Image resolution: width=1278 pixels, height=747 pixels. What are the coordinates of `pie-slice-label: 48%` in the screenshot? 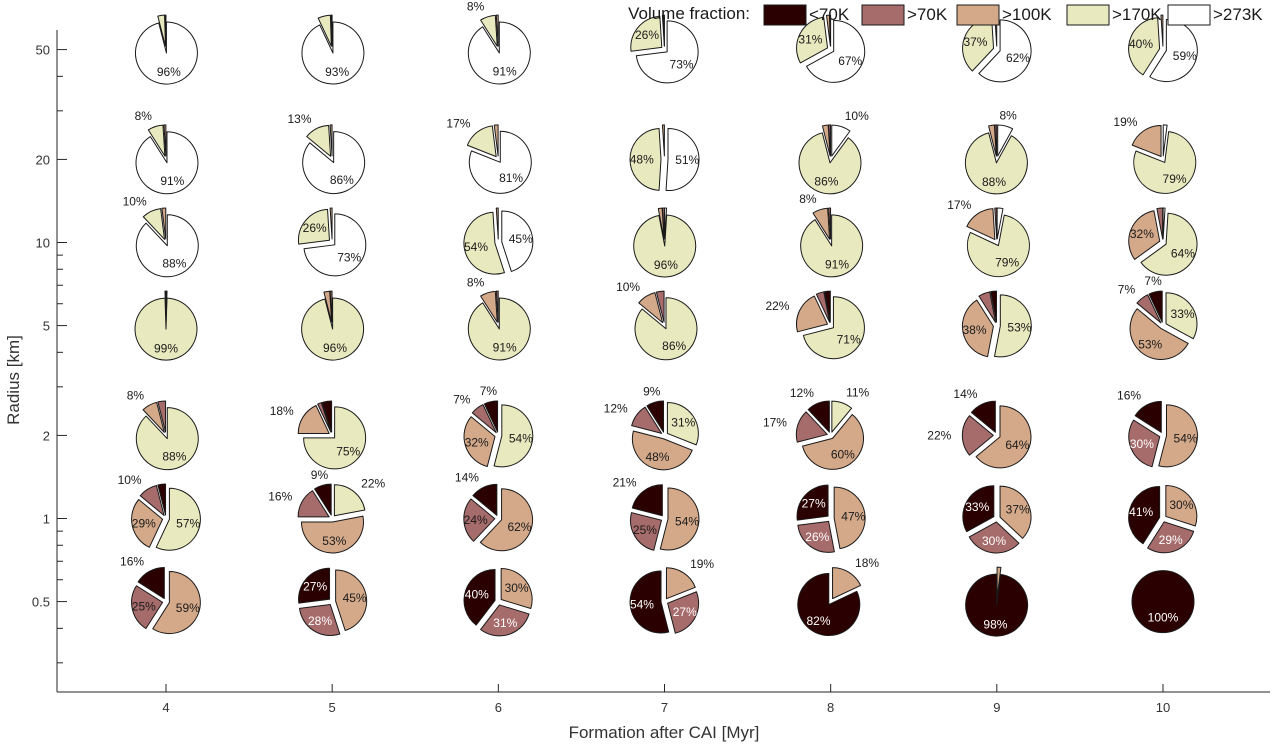 It's located at (657, 457).